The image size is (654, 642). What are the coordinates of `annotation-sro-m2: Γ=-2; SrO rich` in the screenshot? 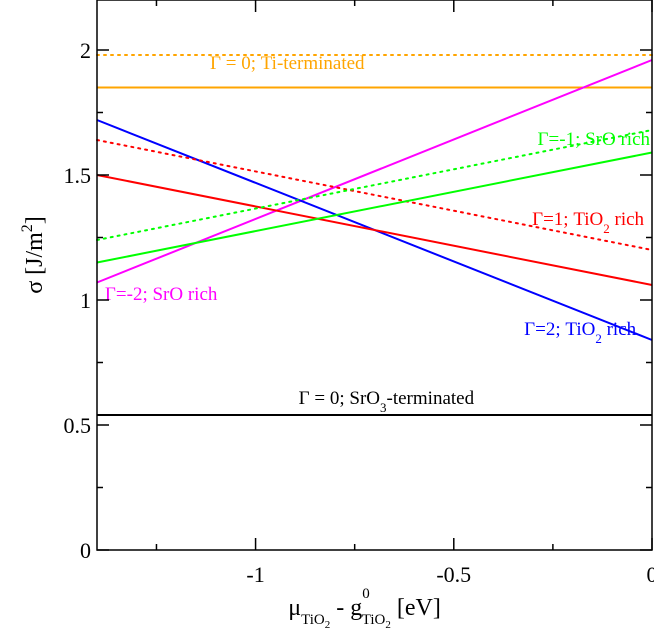 It's located at (161, 294).